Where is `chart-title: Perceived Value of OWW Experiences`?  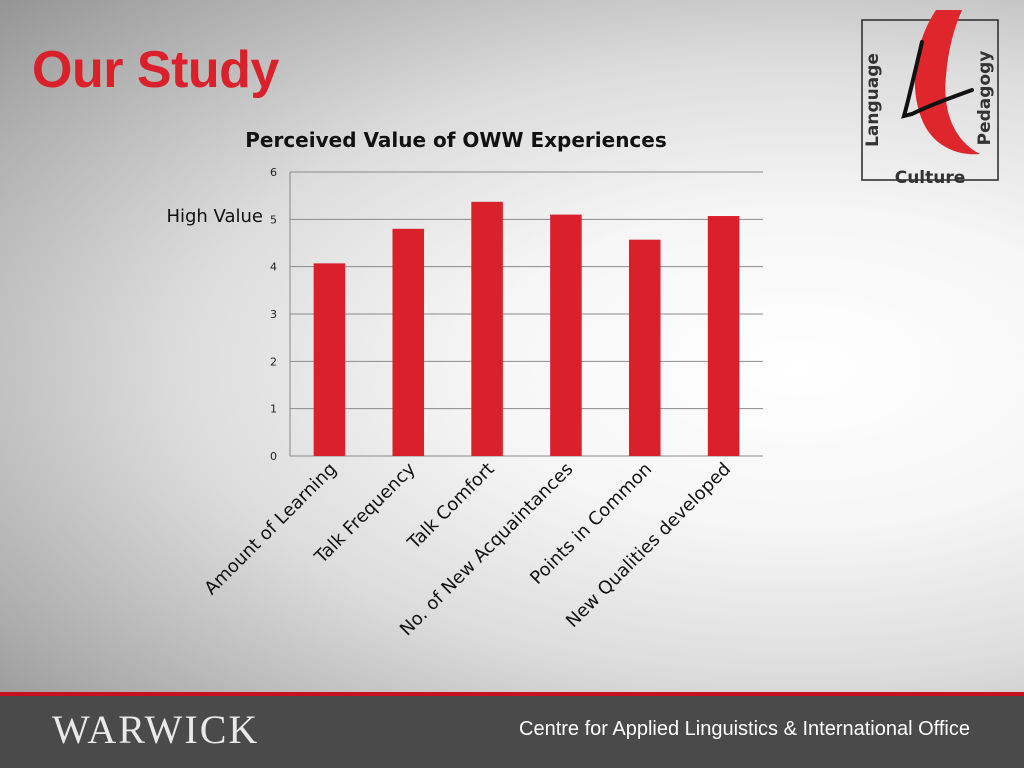
chart-title: Perceived Value of OWW Experiences is located at coordinates (456, 140).